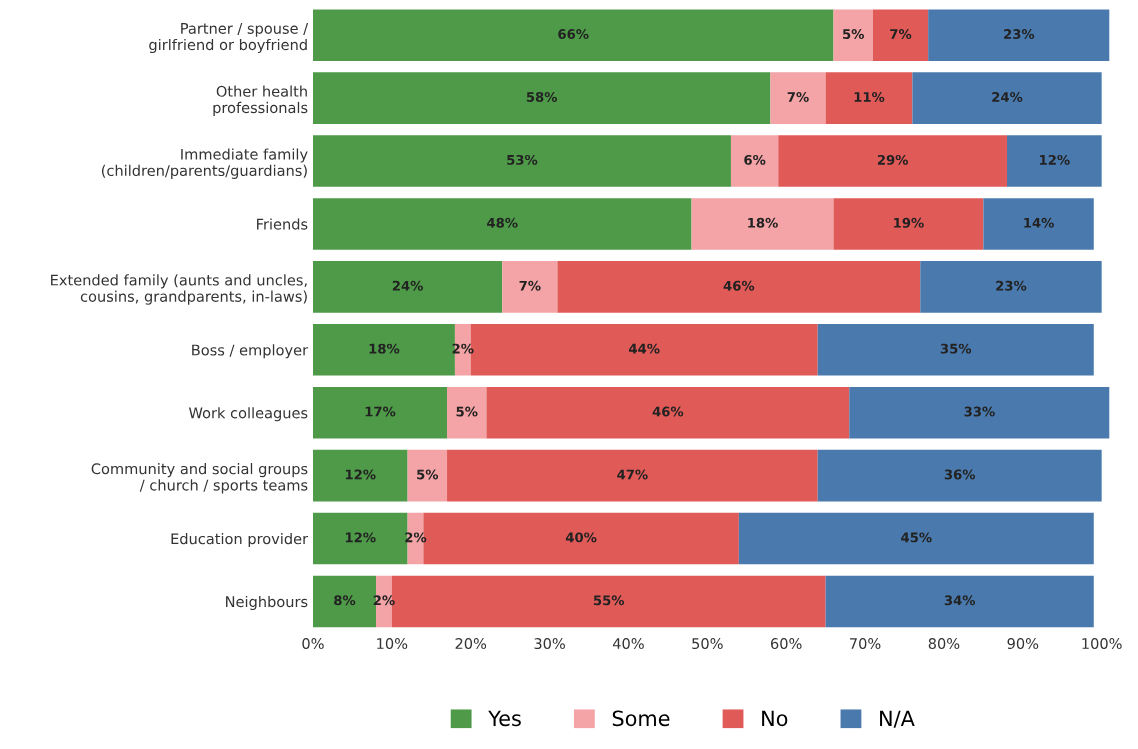  What do you see at coordinates (897, 719) in the screenshot?
I see `legend-label: N/A` at bounding box center [897, 719].